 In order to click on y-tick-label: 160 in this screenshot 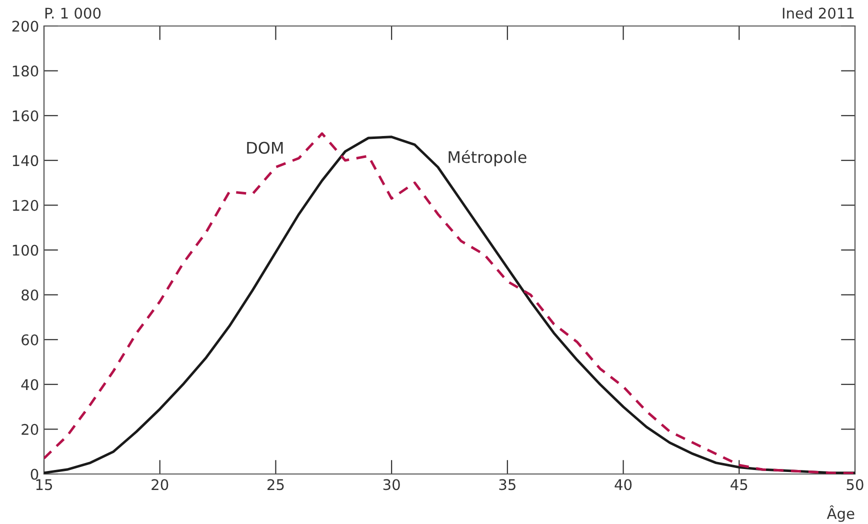, I will do `click(25, 116)`.